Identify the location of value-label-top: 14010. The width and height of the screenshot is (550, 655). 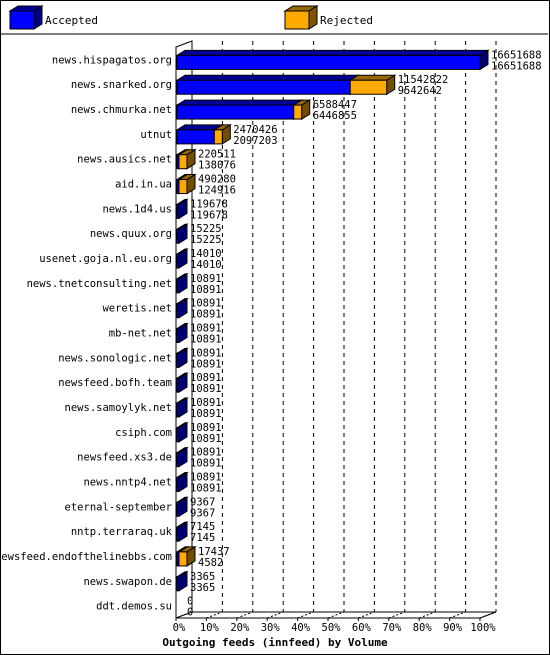
(206, 254).